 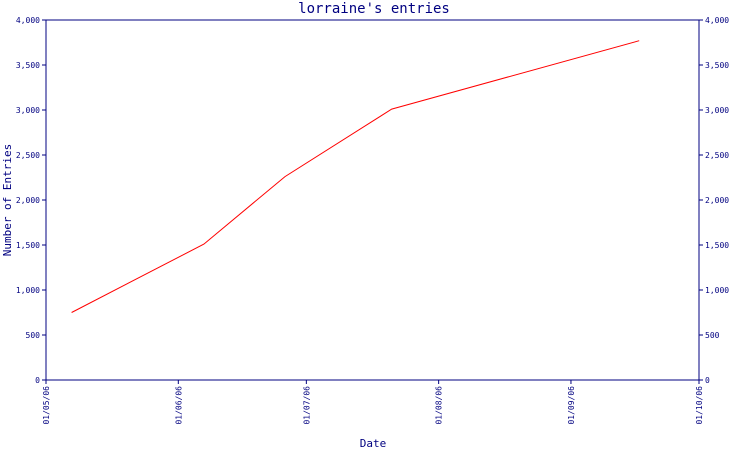 I want to click on x-tick-label: 01/09/06, so click(x=571, y=405).